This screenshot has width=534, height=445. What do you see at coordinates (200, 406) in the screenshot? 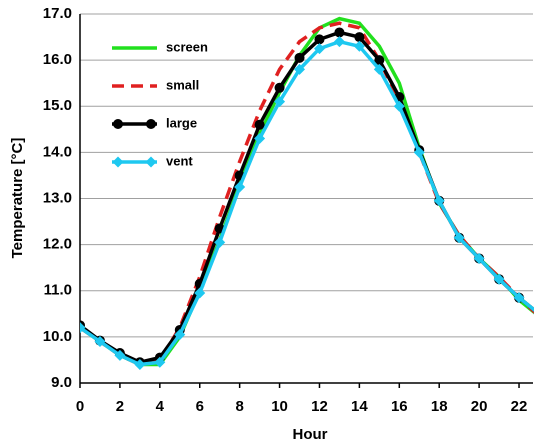
I see `x-tick-label: 6` at bounding box center [200, 406].